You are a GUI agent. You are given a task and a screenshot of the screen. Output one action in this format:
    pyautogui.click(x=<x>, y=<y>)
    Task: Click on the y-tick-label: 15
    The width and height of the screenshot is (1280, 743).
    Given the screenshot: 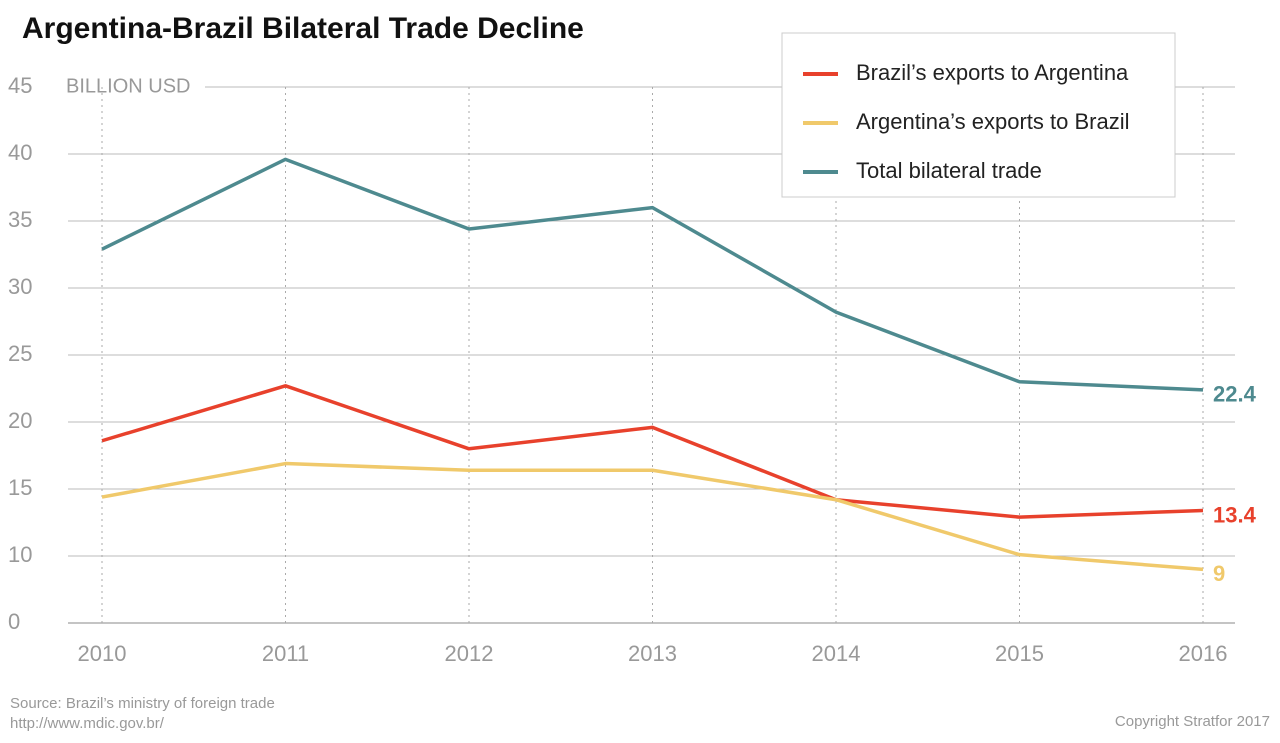 What is the action you would take?
    pyautogui.click(x=20, y=487)
    